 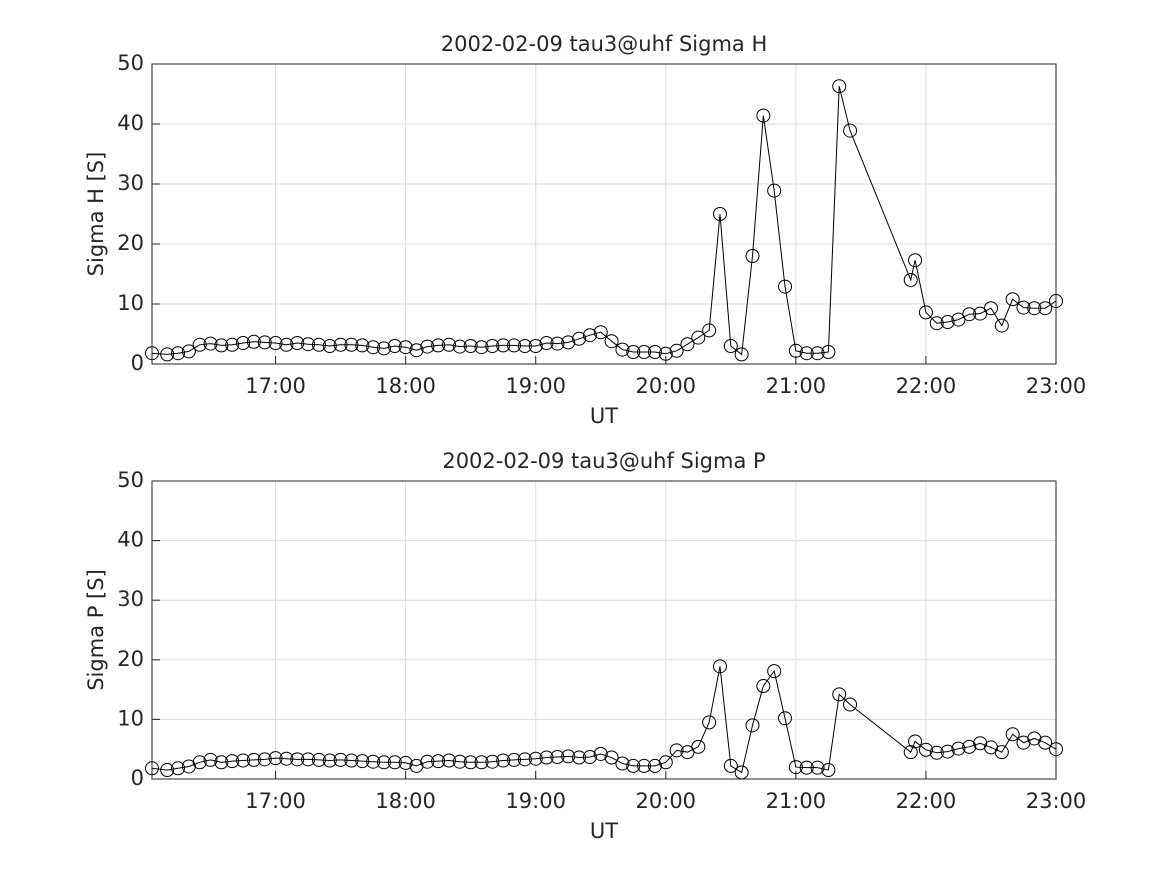 What do you see at coordinates (796, 801) in the screenshot?
I see `x-tick-label: 21:00` at bounding box center [796, 801].